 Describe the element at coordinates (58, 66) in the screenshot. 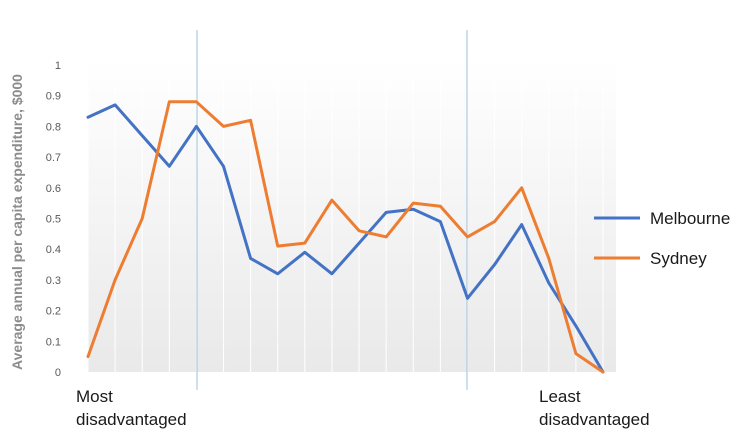

I see `y-tick-label: 1` at that location.